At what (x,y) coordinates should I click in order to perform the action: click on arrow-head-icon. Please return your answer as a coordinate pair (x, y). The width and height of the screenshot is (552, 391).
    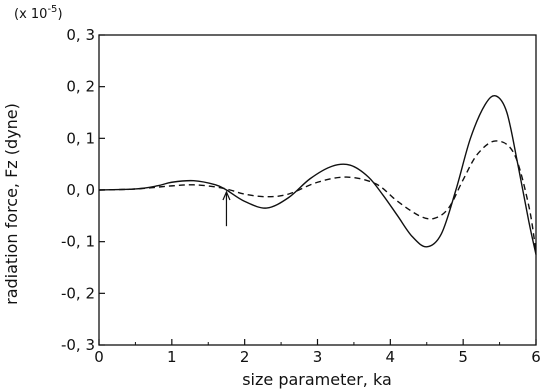
    Looking at the image, I should click on (226, 195).